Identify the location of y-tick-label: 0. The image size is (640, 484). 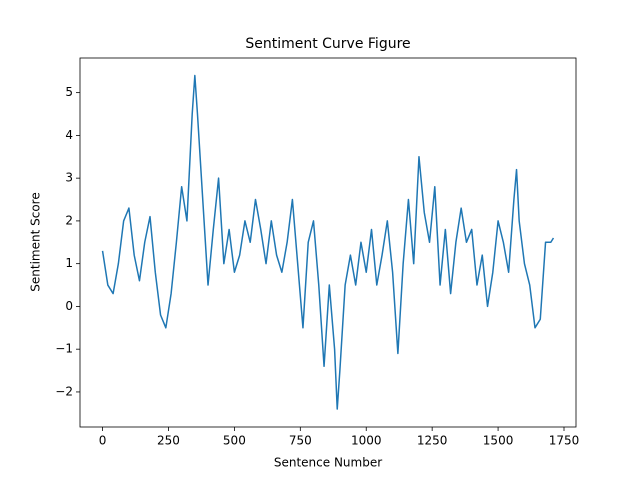
(69, 306).